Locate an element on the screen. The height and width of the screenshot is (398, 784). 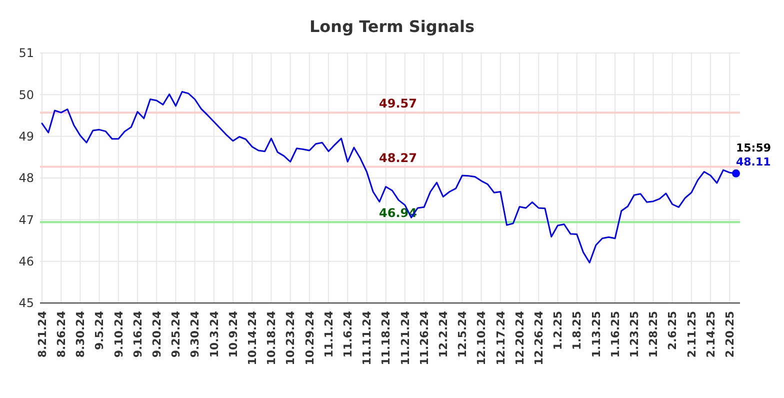
x-tick-label: 2.20.25 is located at coordinates (729, 334).